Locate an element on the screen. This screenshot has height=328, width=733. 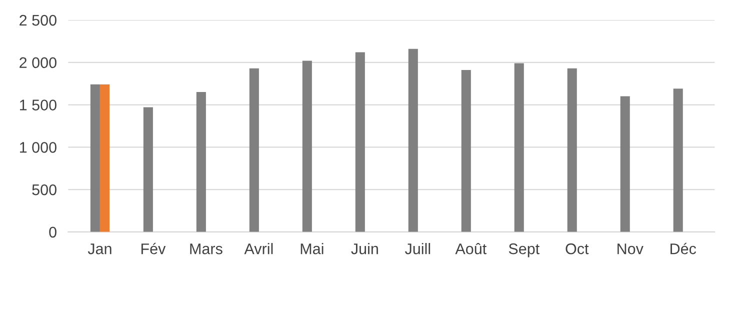
x-tick-label: Oct is located at coordinates (577, 248).